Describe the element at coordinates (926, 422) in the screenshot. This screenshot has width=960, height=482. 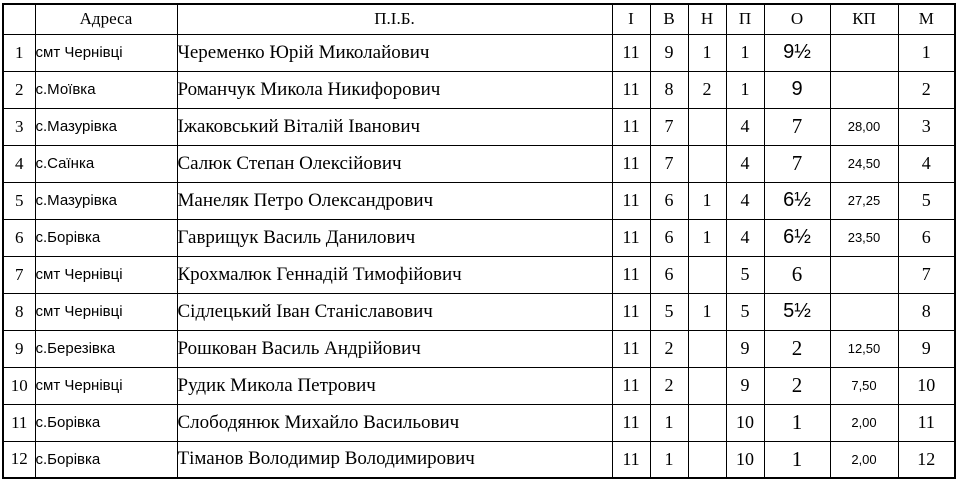
I see `place-cell: 11` at that location.